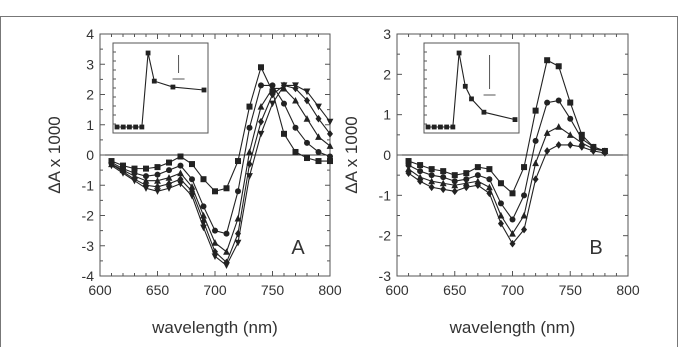 This screenshot has height=347, width=678. I want to click on series-circle, so click(220, 159).